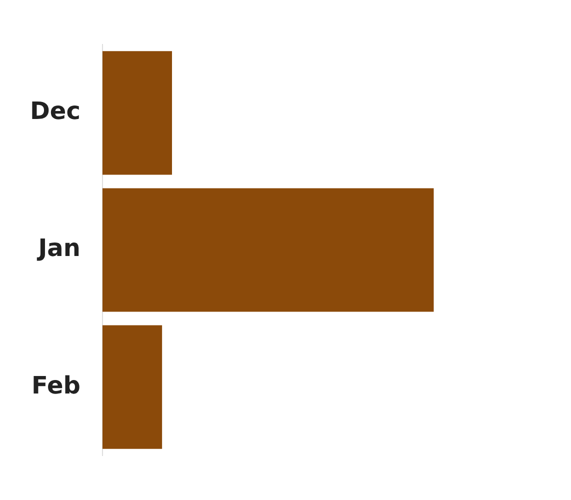 The width and height of the screenshot is (571, 500). Describe the element at coordinates (55, 111) in the screenshot. I see `y-tick-label: Dec` at that location.